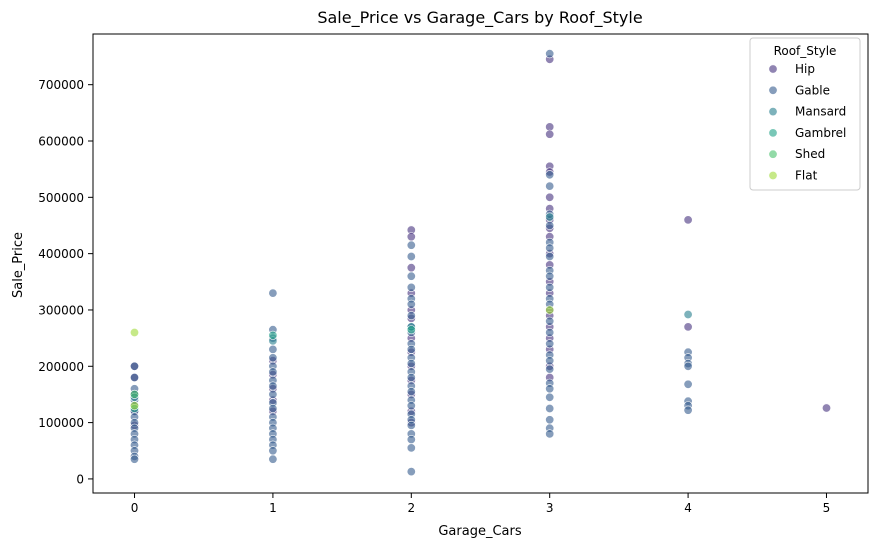 The image size is (877, 547). I want to click on legend-marker-shed, so click(773, 154).